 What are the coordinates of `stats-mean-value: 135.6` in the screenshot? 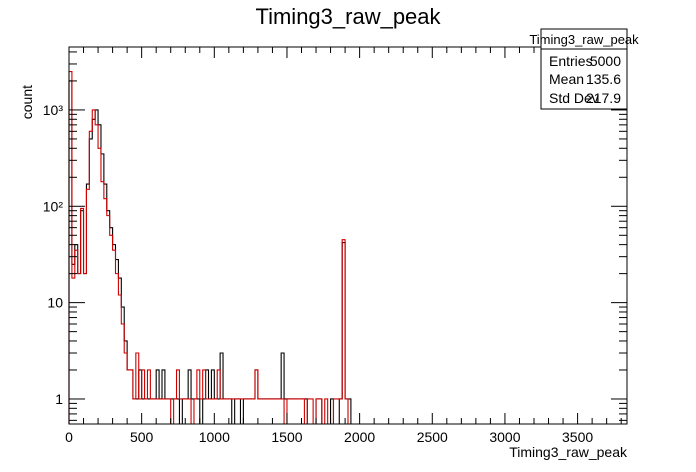 It's located at (603, 79).